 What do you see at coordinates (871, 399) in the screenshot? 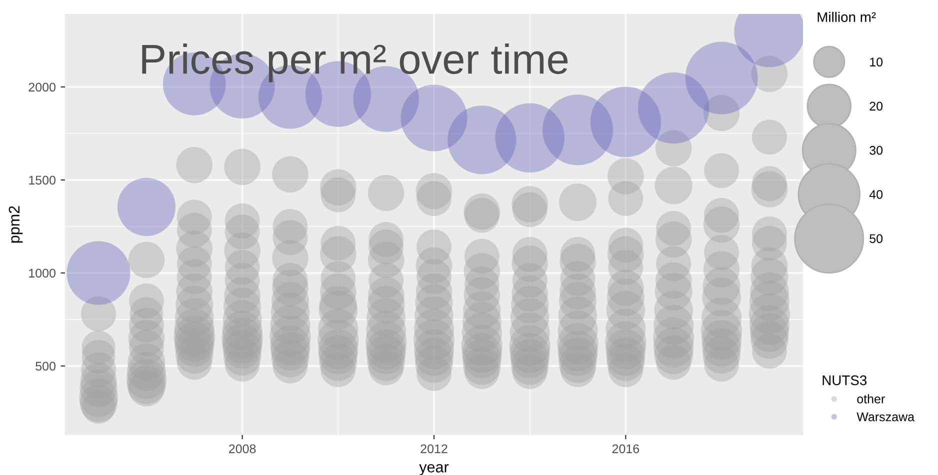
I see `legend-label: other` at bounding box center [871, 399].